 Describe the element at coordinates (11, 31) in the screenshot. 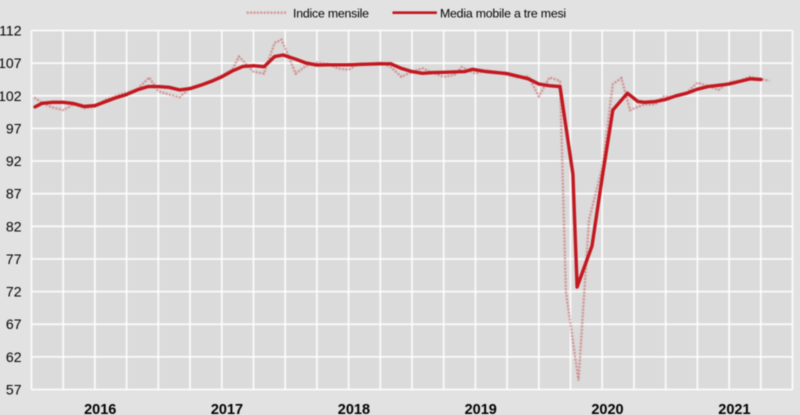

I see `svg-text: 112` at that location.